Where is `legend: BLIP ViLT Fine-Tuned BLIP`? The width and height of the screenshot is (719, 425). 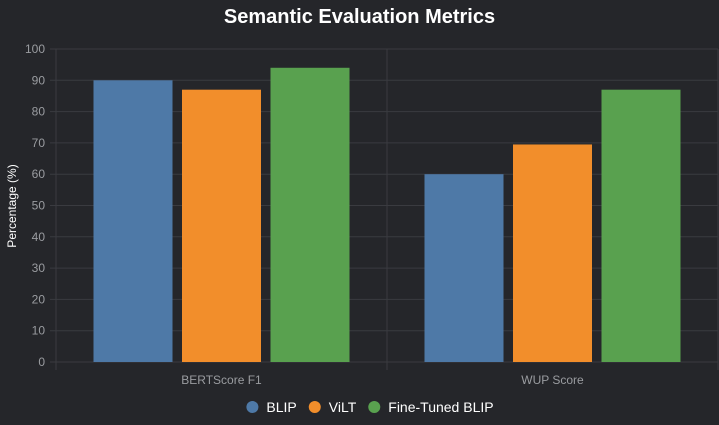 legend: BLIP ViLT Fine-Tuned BLIP is located at coordinates (370, 407).